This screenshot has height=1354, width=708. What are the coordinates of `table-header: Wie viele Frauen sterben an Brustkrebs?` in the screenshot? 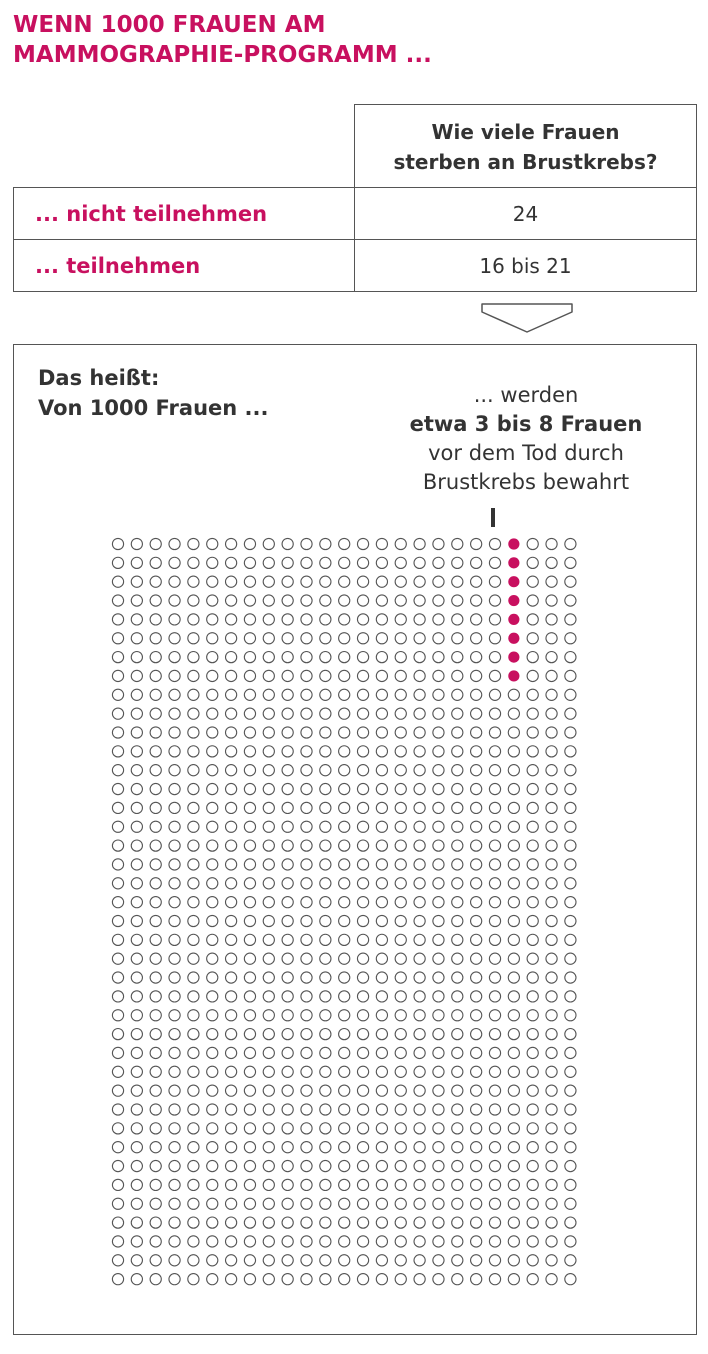 It's located at (525, 146).